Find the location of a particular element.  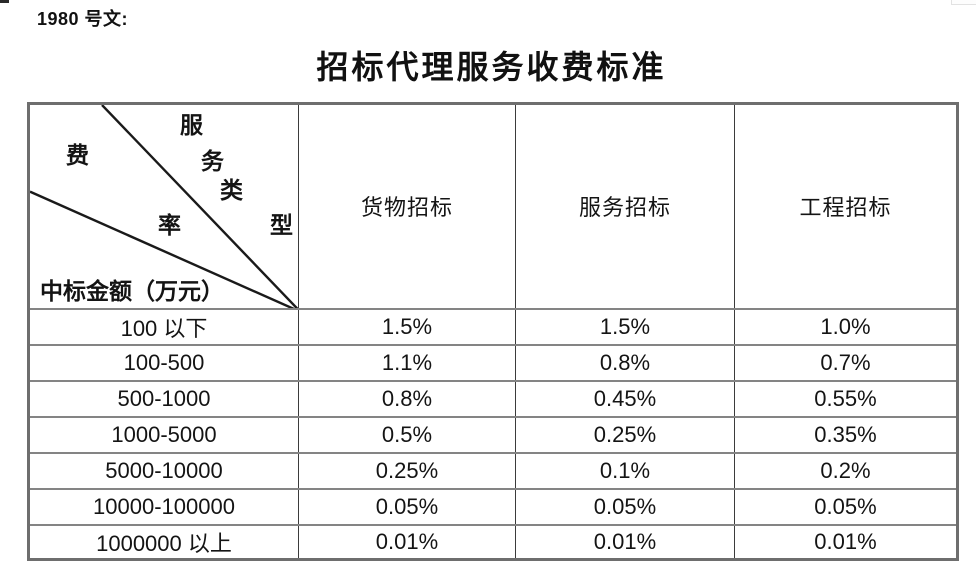

service-type-char: 型 is located at coordinates (281, 225).